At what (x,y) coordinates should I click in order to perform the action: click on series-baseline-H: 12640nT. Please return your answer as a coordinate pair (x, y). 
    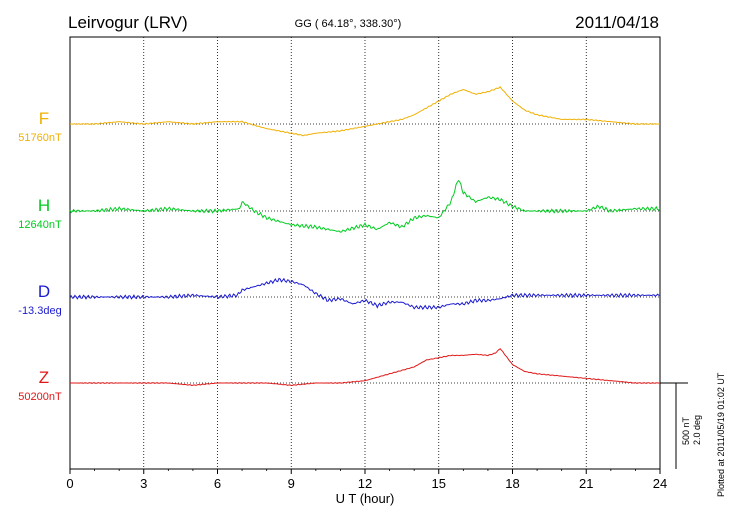
    Looking at the image, I should click on (40, 225).